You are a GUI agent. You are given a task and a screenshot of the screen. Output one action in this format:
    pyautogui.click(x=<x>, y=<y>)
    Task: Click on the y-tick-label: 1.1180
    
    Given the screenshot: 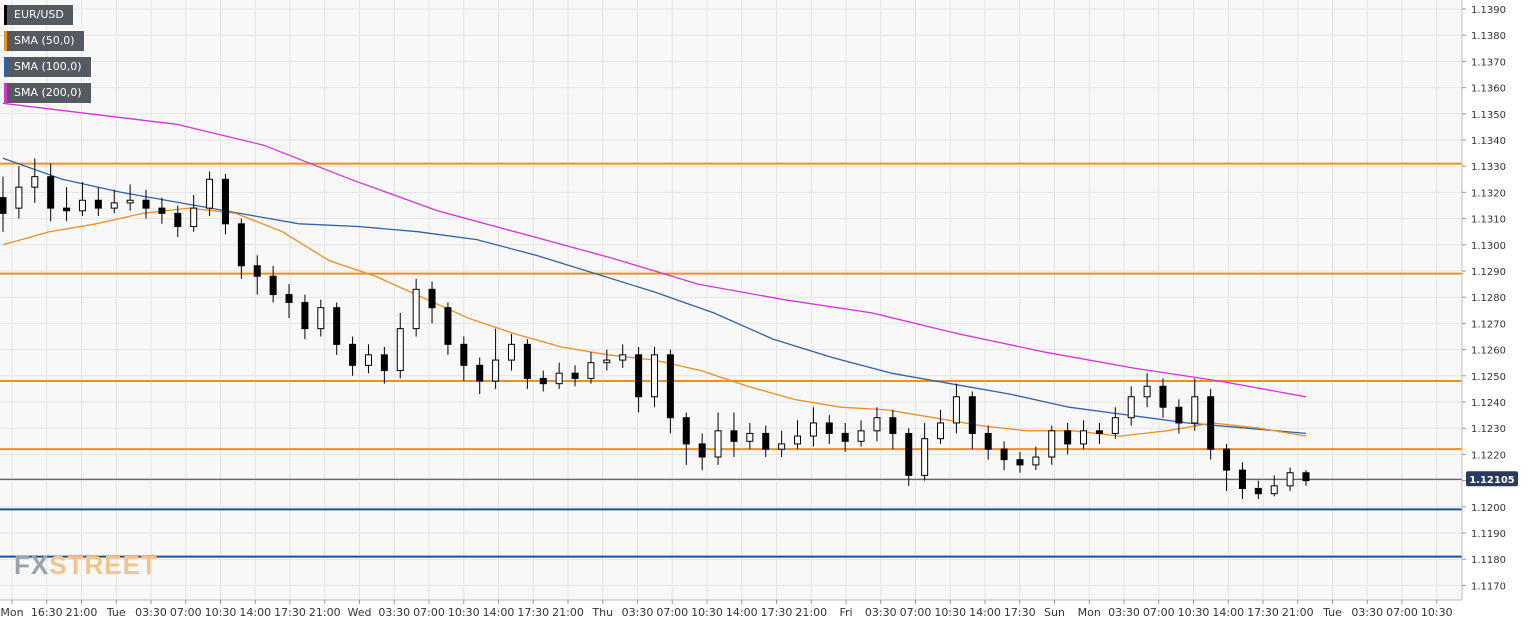 What is the action you would take?
    pyautogui.click(x=1488, y=560)
    